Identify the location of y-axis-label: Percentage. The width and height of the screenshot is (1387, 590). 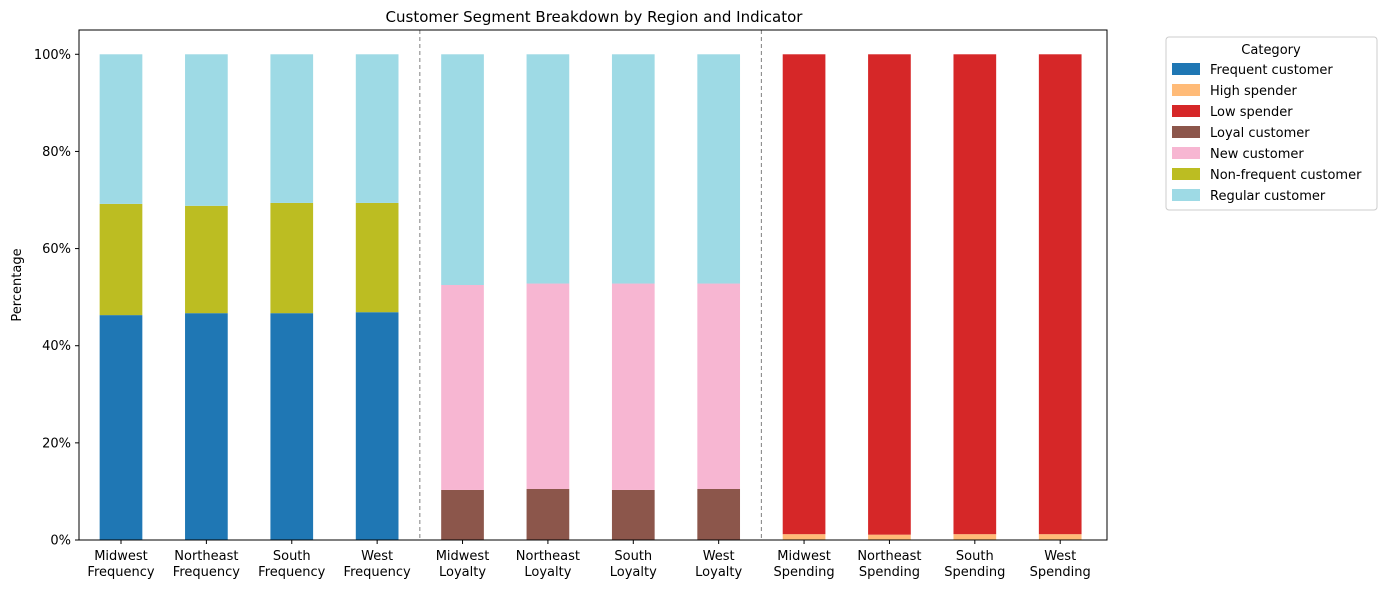
(17, 284).